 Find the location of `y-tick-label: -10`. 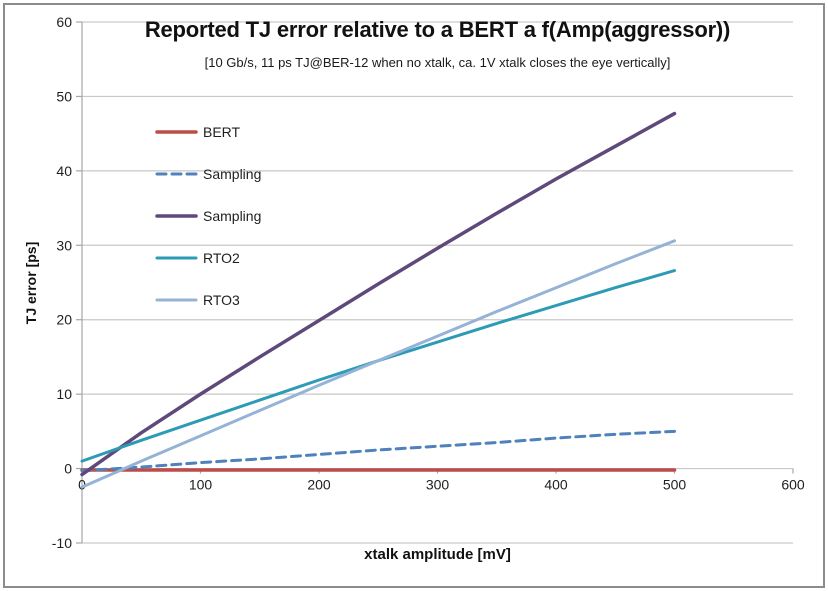

y-tick-label: -10 is located at coordinates (62, 543).